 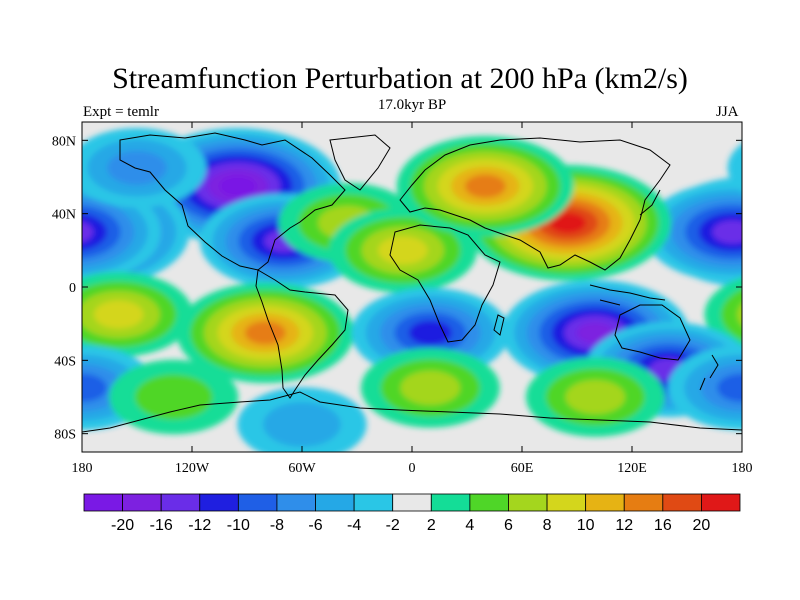 What do you see at coordinates (360, 162) in the screenshot?
I see `coast-greenland` at bounding box center [360, 162].